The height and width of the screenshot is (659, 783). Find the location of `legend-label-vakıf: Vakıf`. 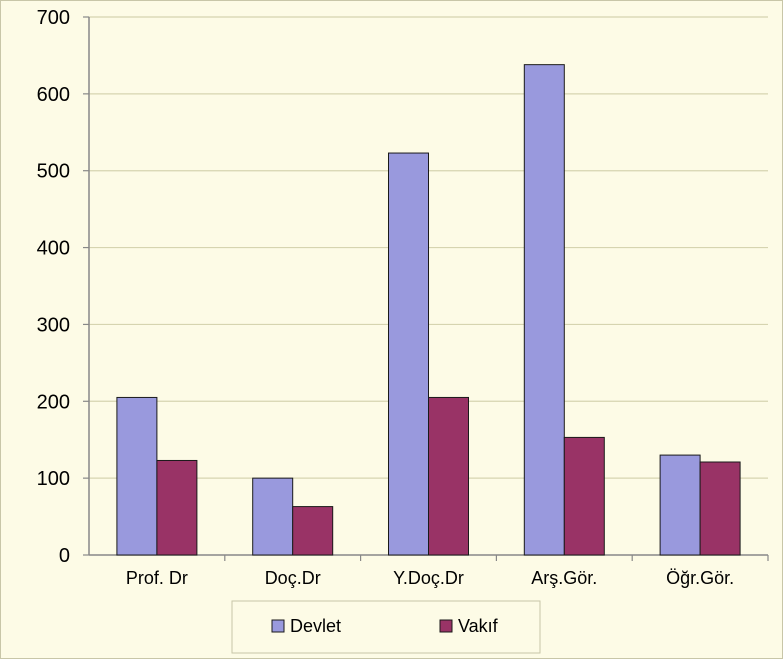

legend-label-vakıf: Vakıf is located at coordinates (478, 626).